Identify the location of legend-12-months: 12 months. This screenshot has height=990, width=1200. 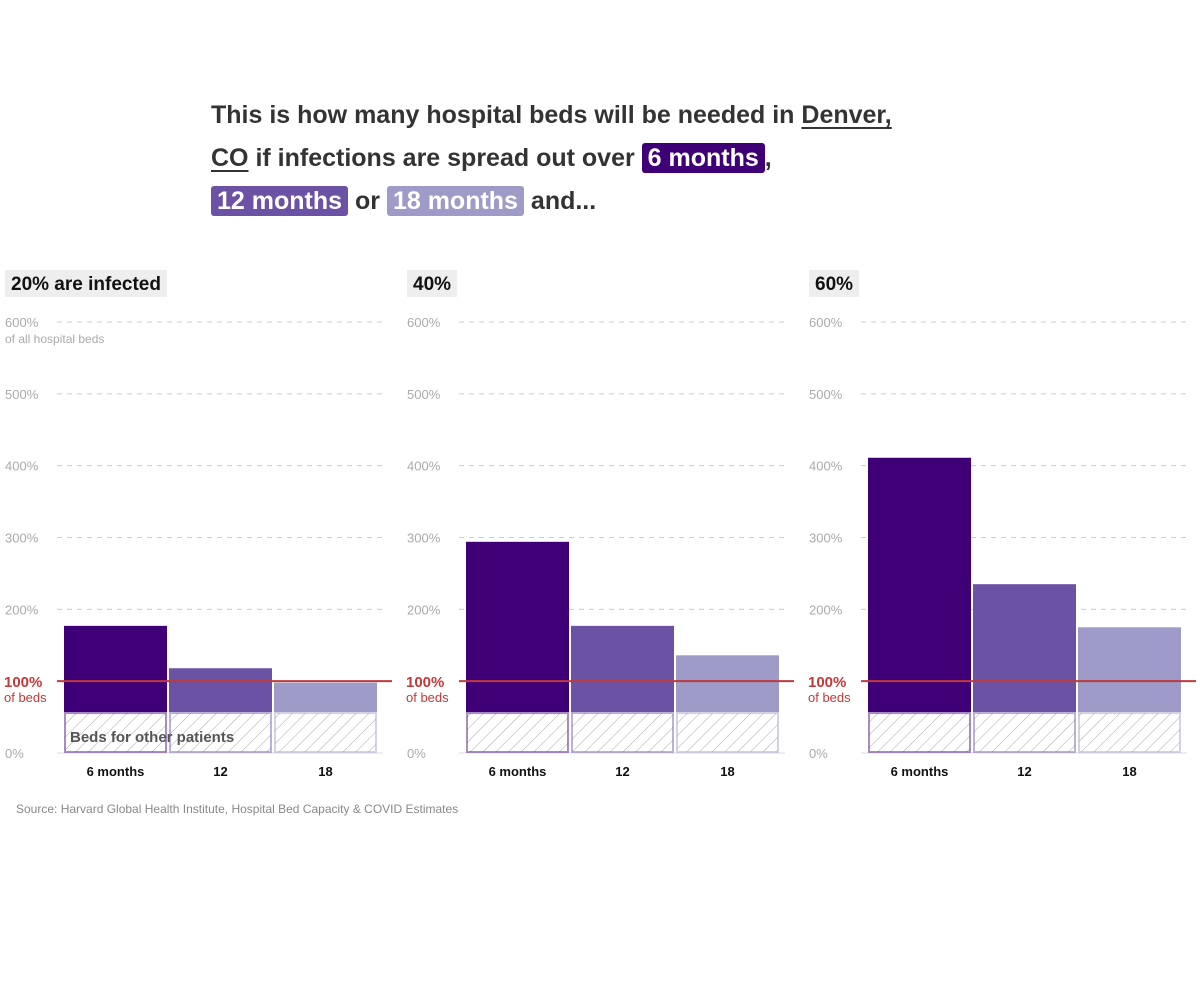
(280, 201).